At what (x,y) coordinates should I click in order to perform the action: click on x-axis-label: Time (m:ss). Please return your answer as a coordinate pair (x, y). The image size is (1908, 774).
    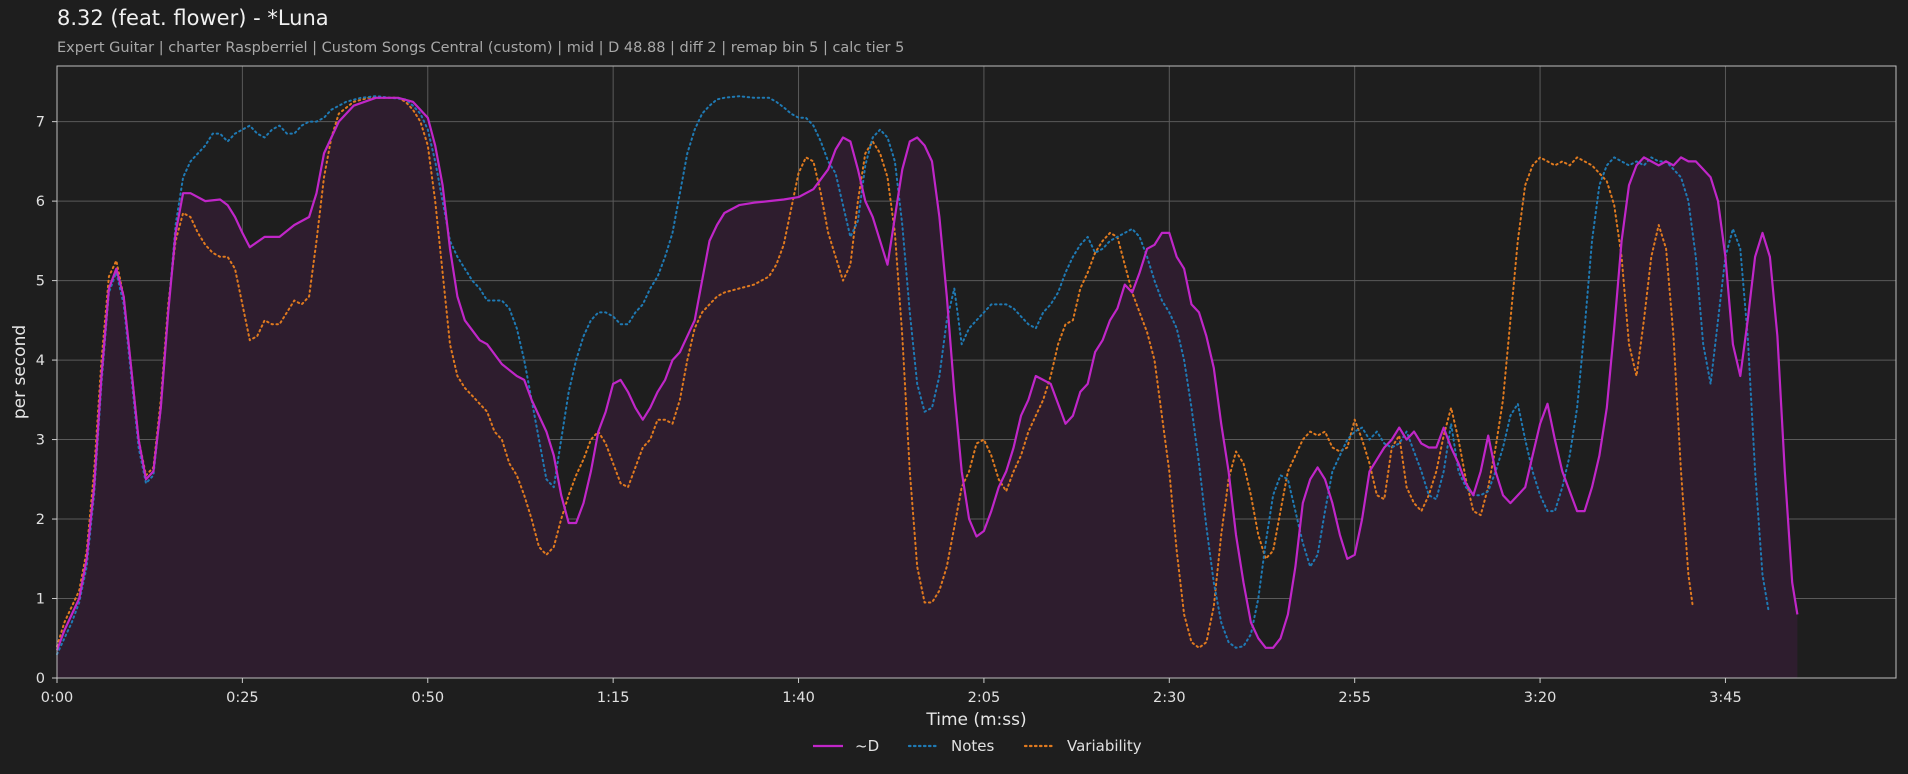
    Looking at the image, I should click on (975, 720).